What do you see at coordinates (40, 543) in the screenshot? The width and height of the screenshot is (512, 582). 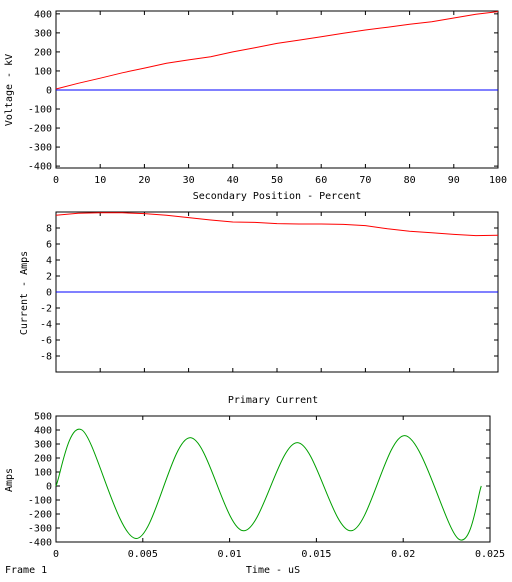 I see `primary-current-y-tick-label: -400` at bounding box center [40, 543].